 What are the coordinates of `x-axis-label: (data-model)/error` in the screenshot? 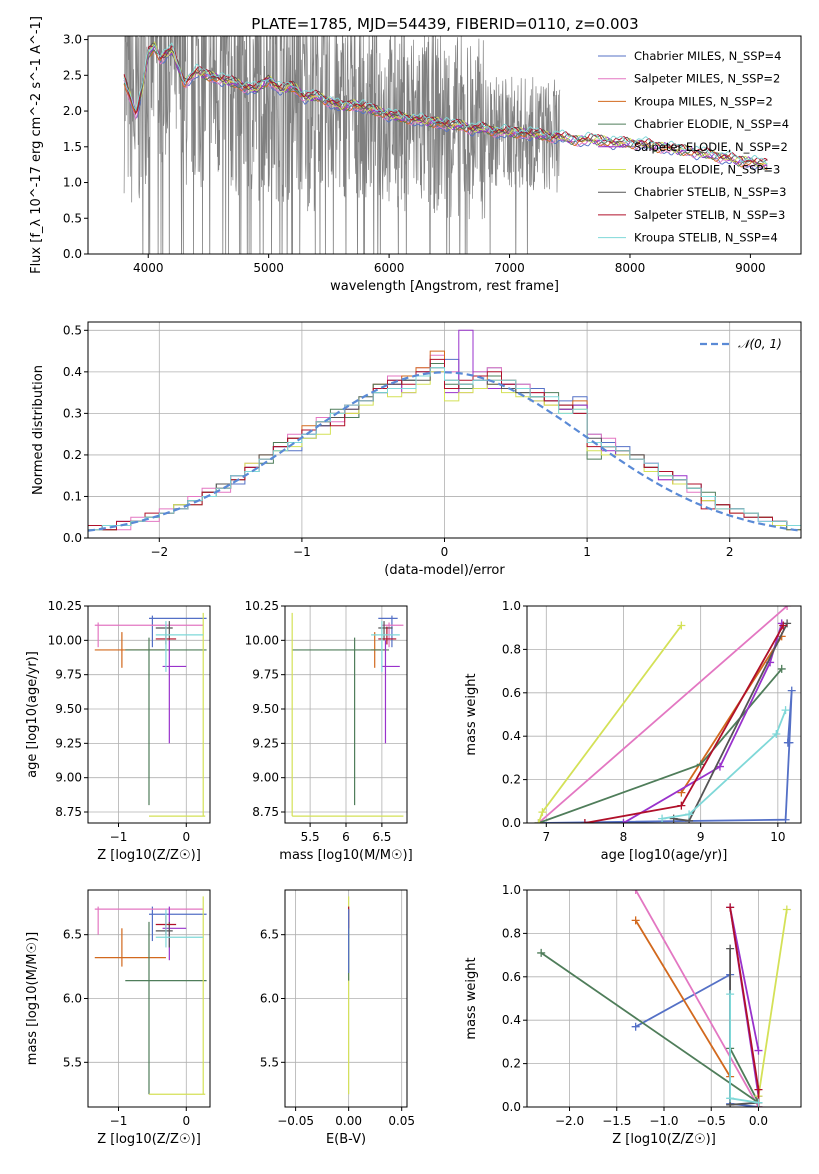 It's located at (444, 570).